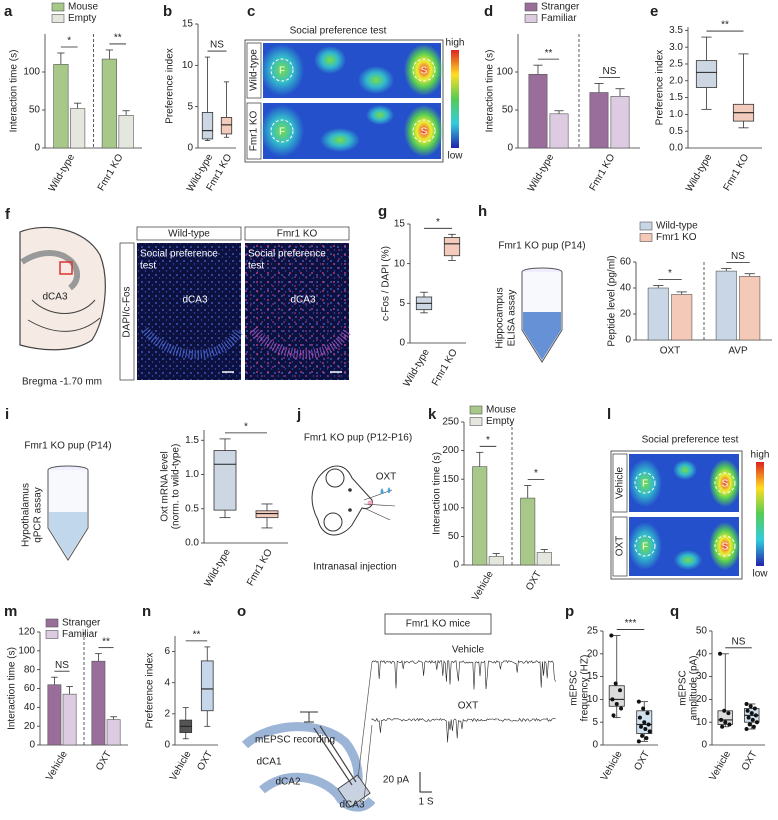 This screenshot has height=820, width=778. I want to click on y-tick-label: 250, so click(450, 422).